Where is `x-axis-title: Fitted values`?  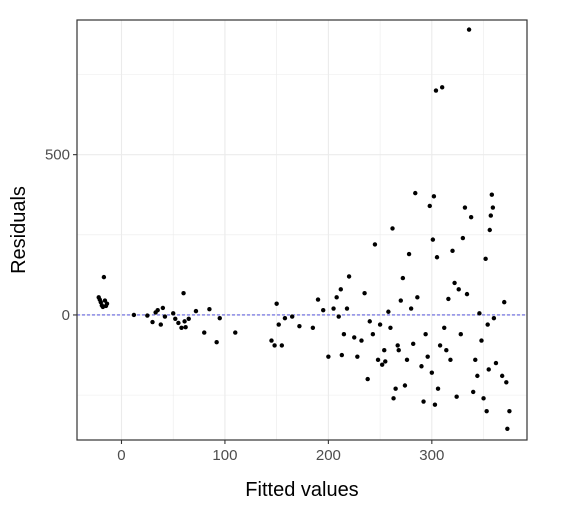 x-axis-title: Fitted values is located at coordinates (301, 490).